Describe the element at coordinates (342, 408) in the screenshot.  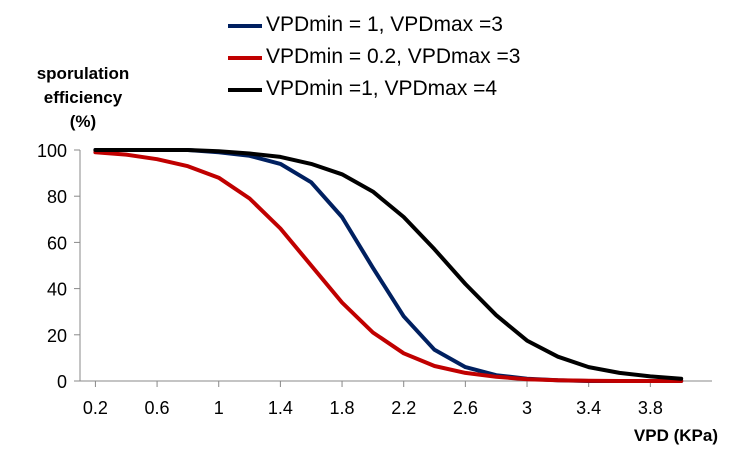
I see `x-tick-label: 1.8` at that location.